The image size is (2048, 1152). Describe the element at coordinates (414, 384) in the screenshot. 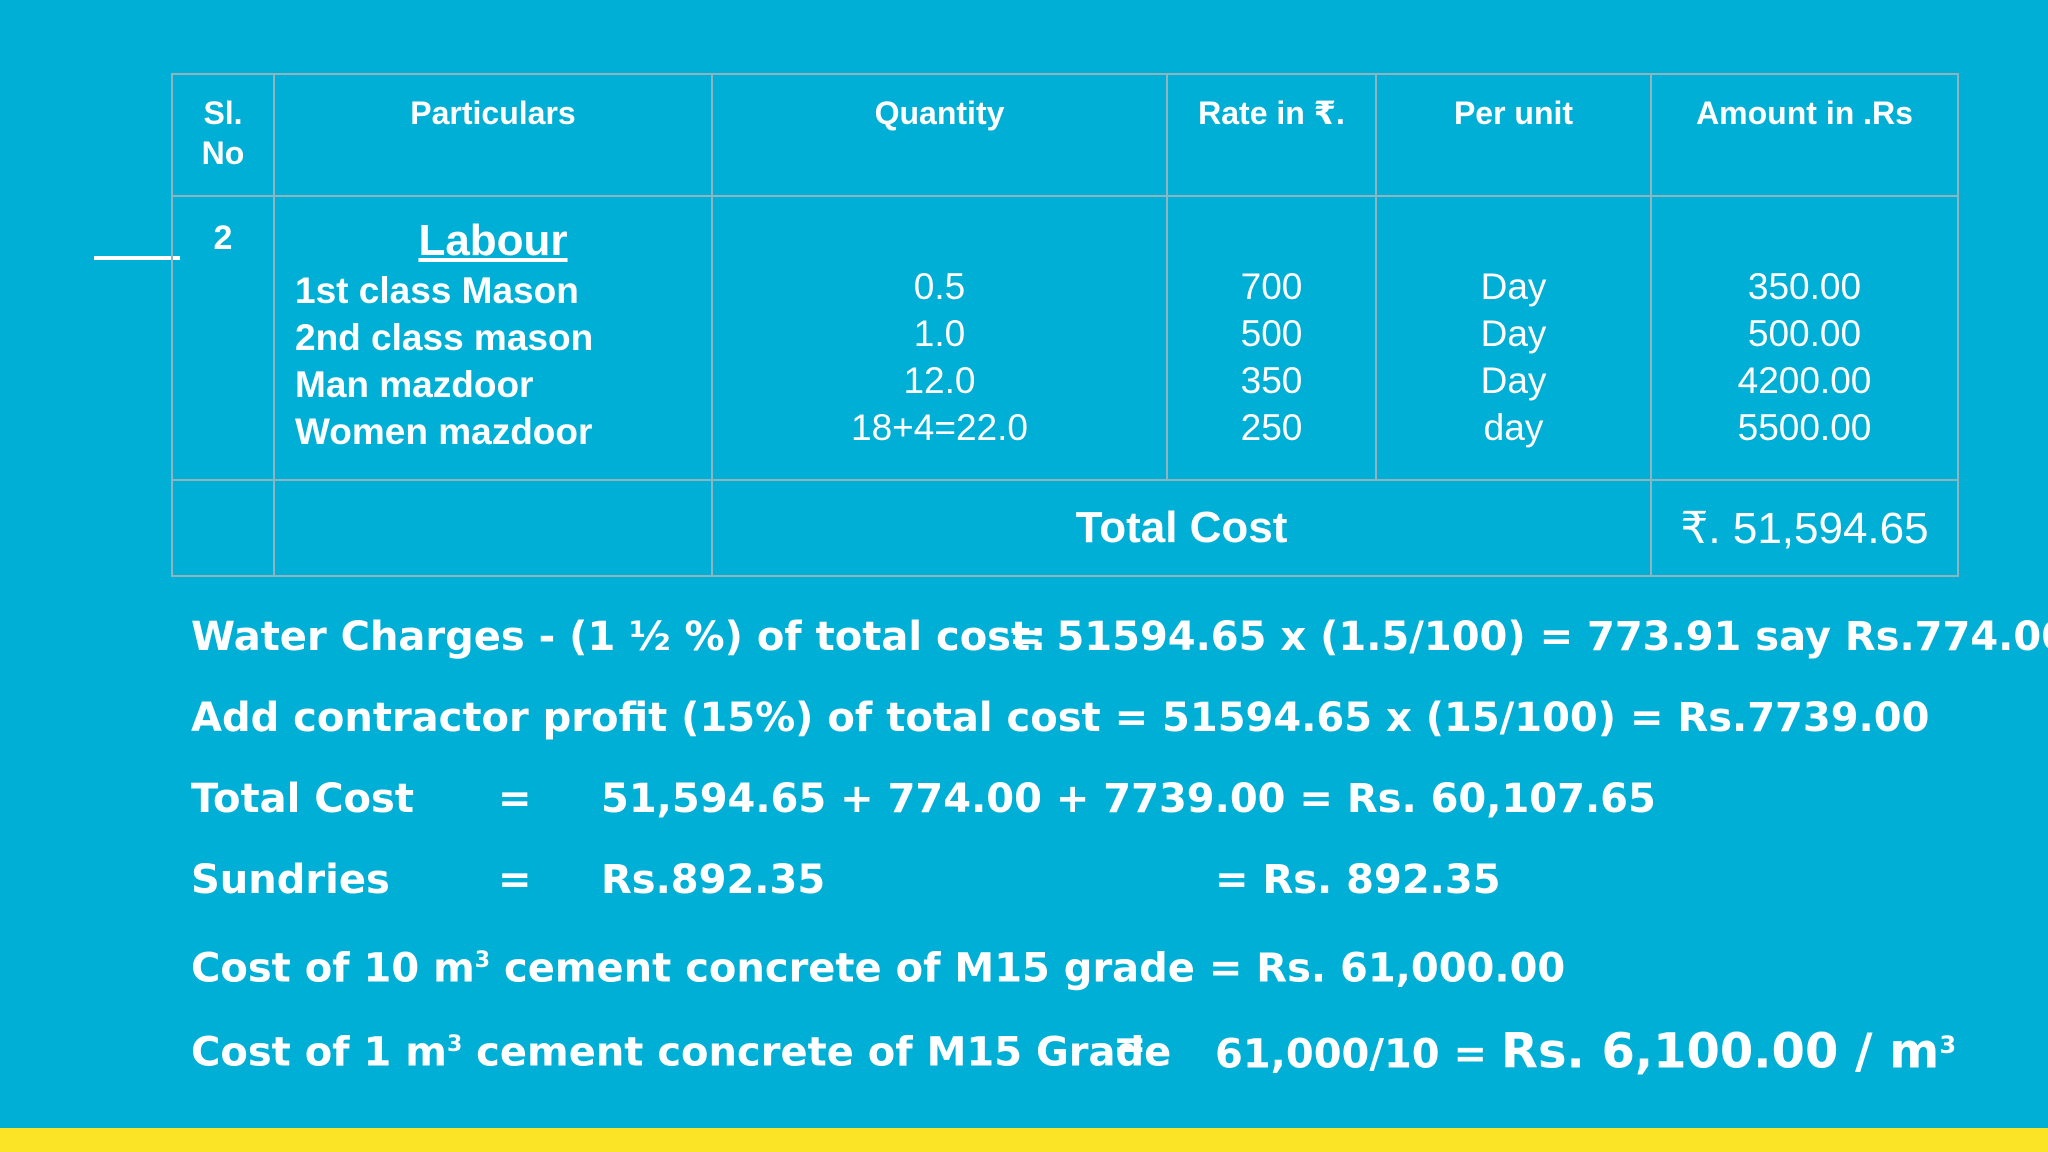

I see `particular-item: Man mazdoor` at that location.